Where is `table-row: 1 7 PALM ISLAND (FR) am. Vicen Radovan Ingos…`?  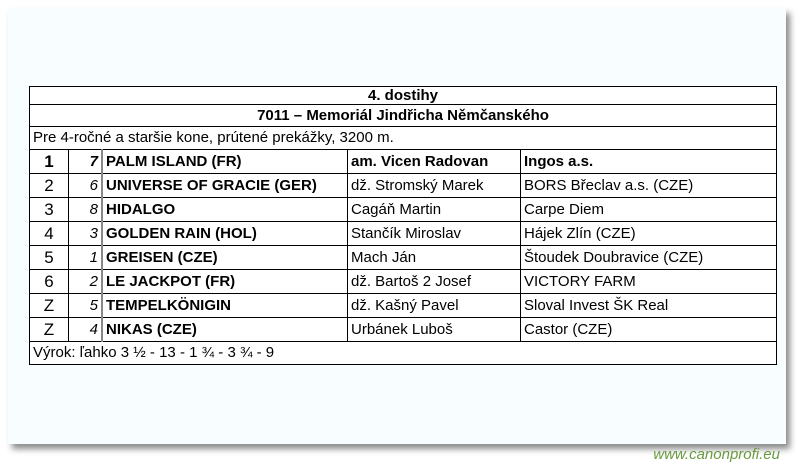
table-row: 1 7 PALM ISLAND (FR) am. Vicen Radovan Ingos… is located at coordinates (403, 161).